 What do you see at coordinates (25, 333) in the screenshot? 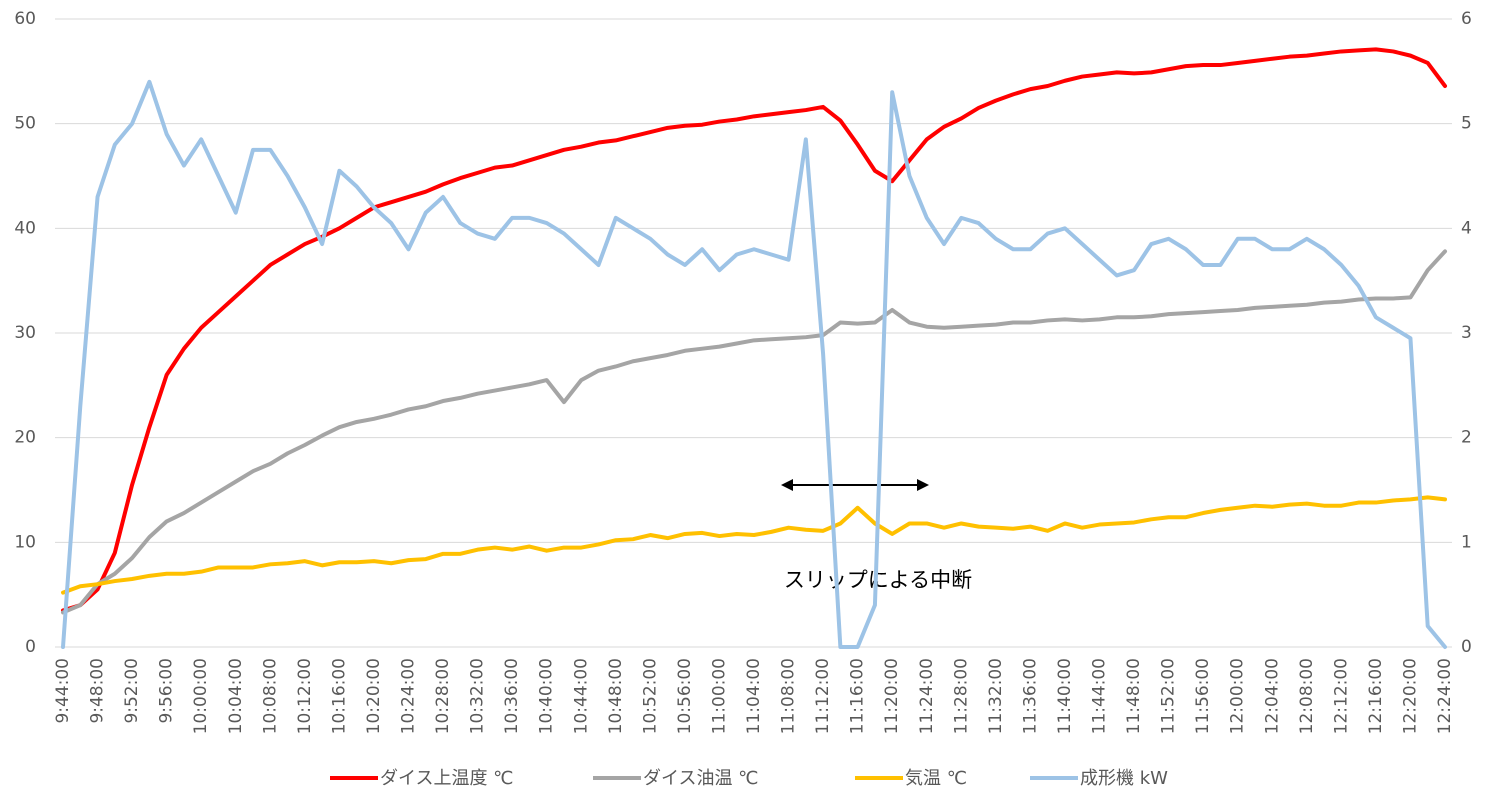
I see `y-tick-label: 30` at bounding box center [25, 333].